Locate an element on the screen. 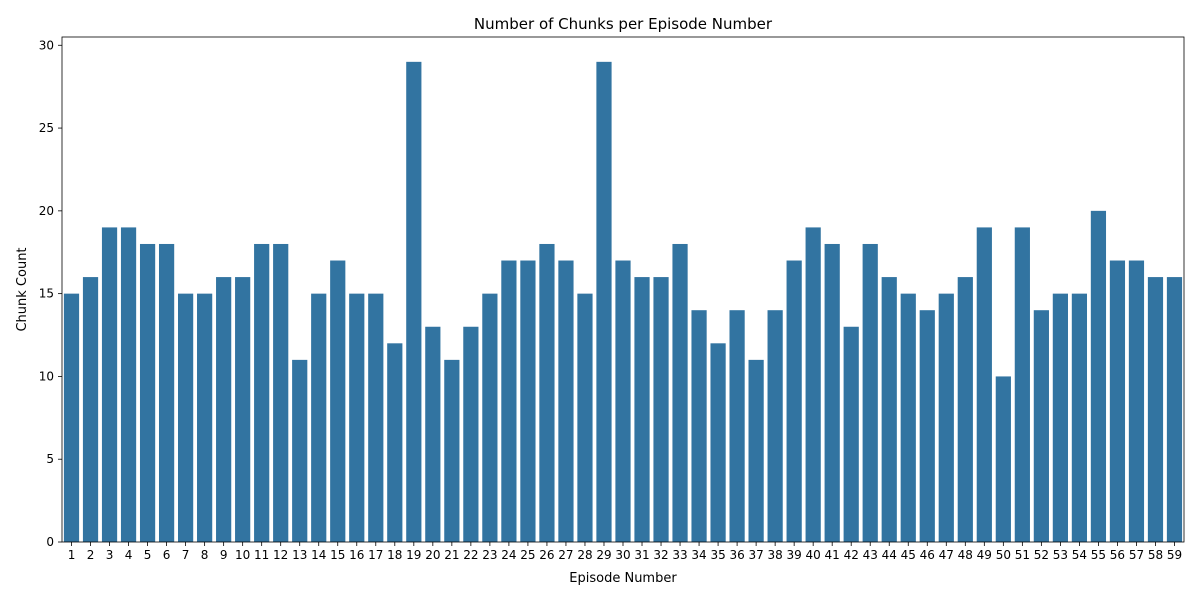 Image resolution: width=1200 pixels, height=600 pixels. x-tick-label: 52 is located at coordinates (1041, 555).